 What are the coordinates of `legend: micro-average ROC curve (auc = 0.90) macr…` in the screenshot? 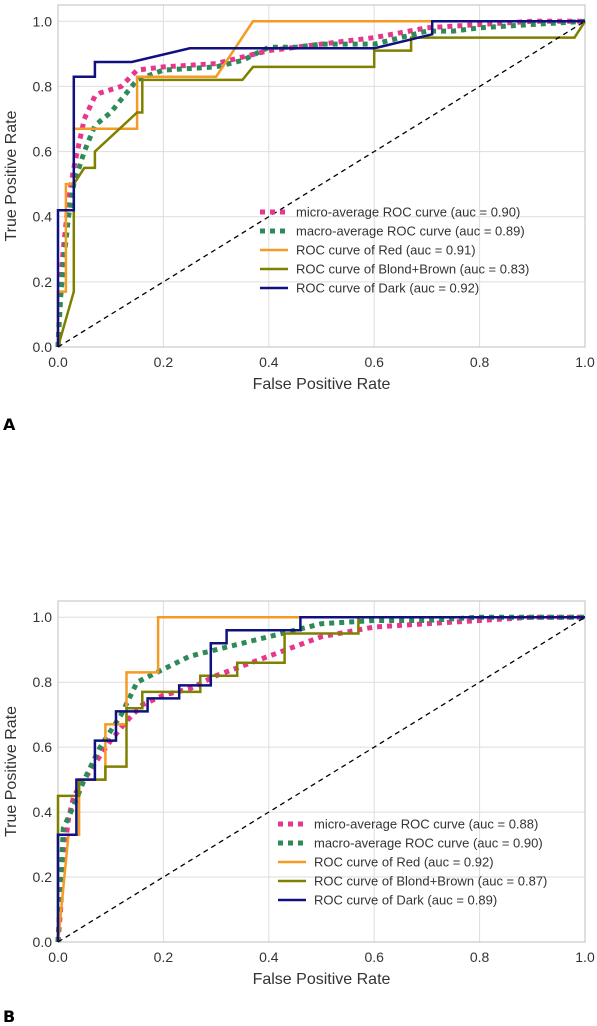 It's located at (394, 250).